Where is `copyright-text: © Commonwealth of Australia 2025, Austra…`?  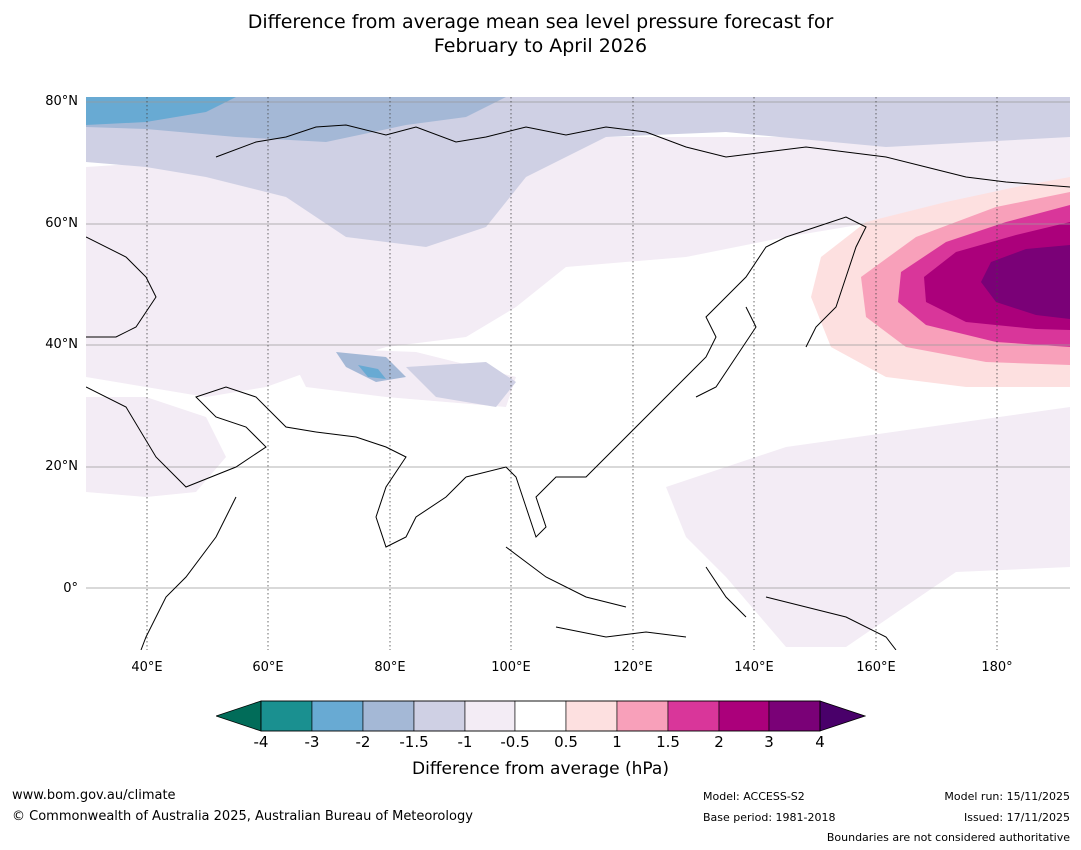
copyright-text: © Commonwealth of Australia 2025, Austra… is located at coordinates (242, 816).